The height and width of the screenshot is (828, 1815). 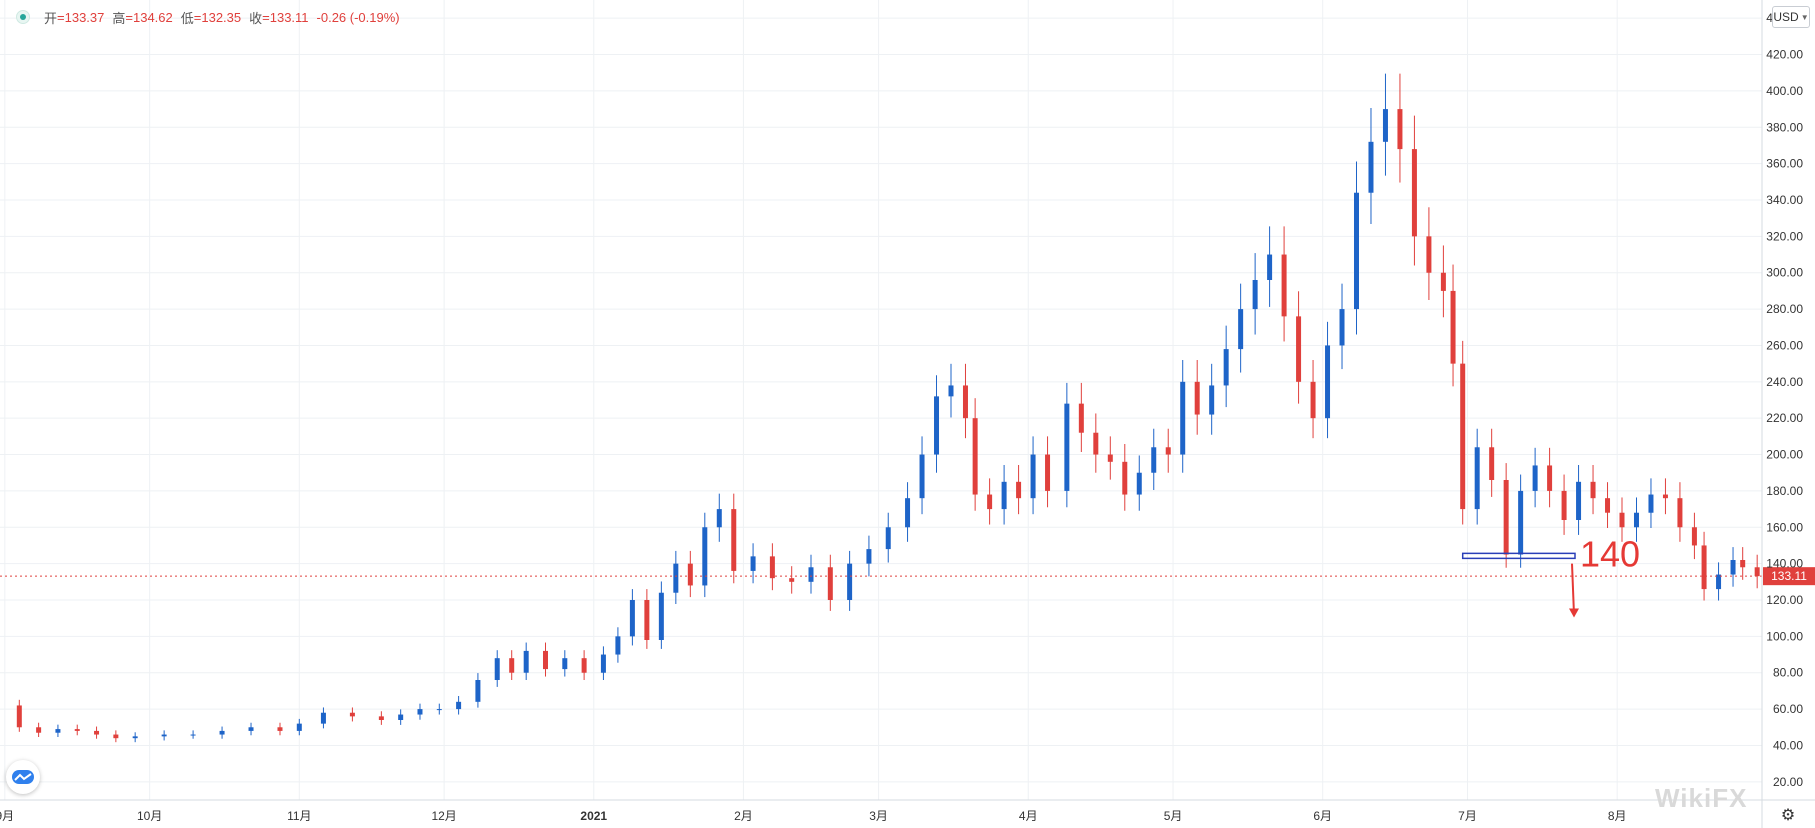 I want to click on y-tick-label: 120.00, so click(x=1784, y=600).